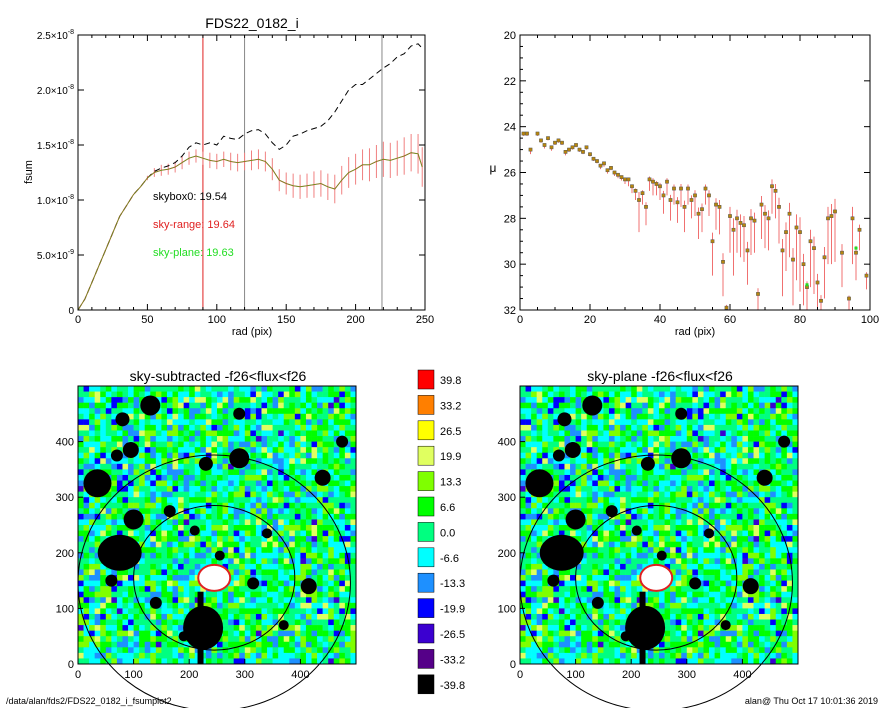 Image resolution: width=885 pixels, height=708 pixels. I want to click on growth-ytick-exponent: -8, so click(71, 87).